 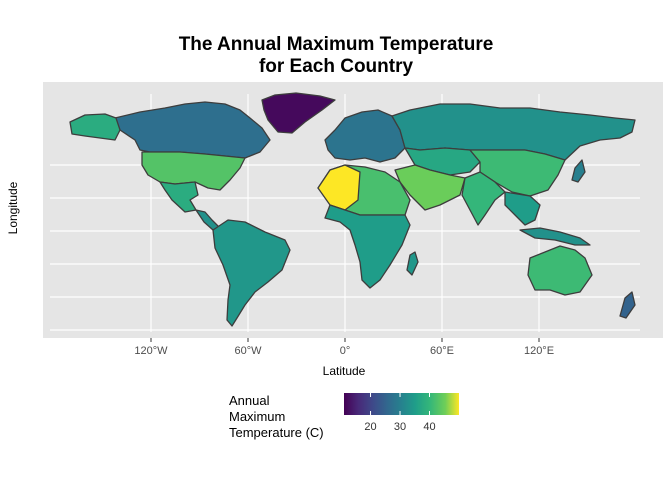 I want to click on legend-tick-label: 20, so click(x=370, y=427).